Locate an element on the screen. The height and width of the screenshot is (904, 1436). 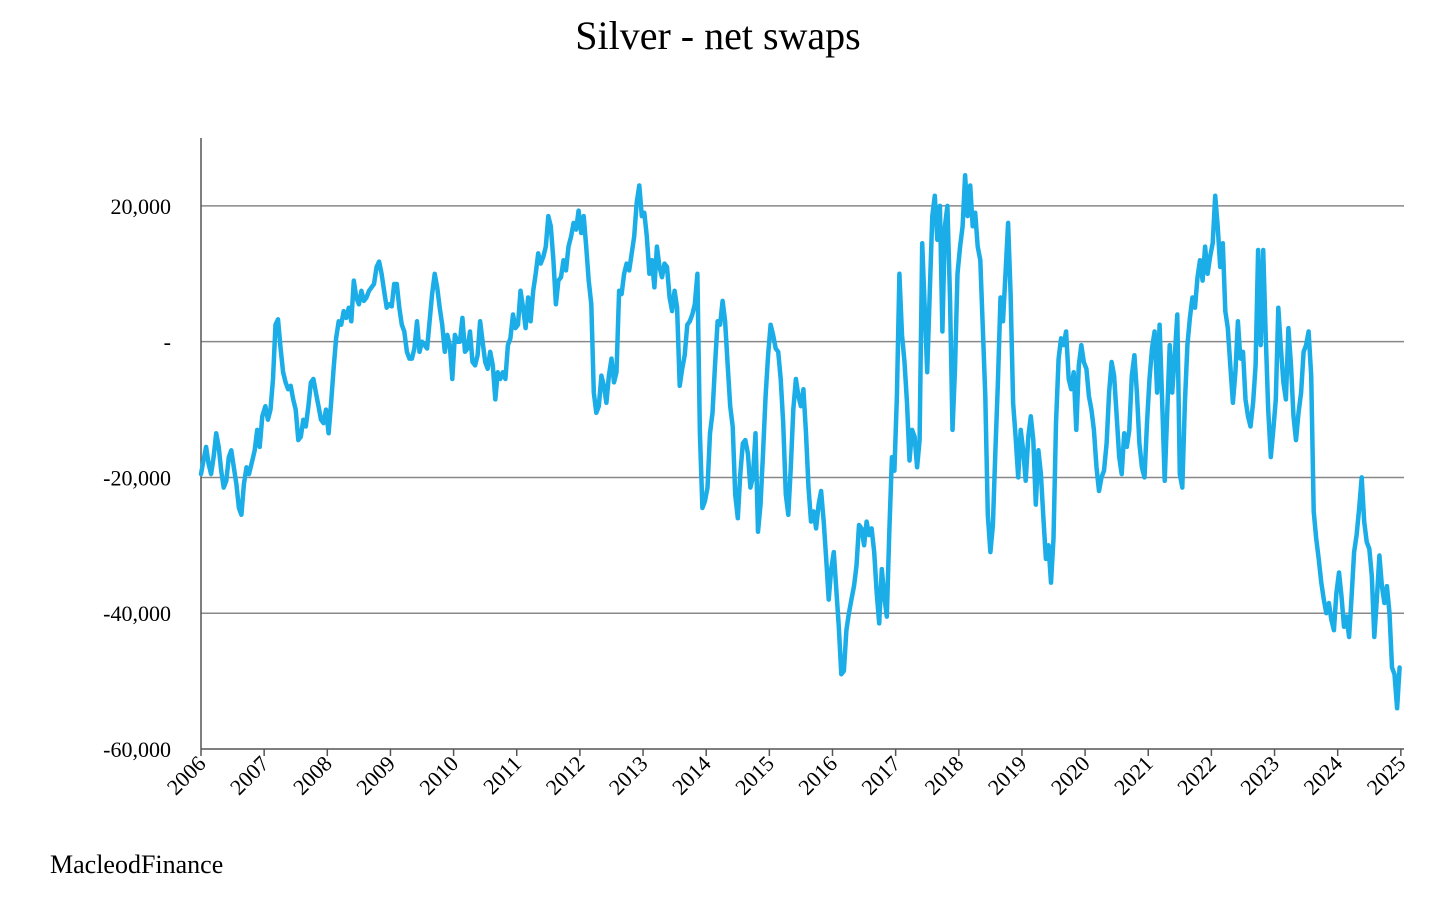
x-tick-label: 2020 is located at coordinates (1070, 775).